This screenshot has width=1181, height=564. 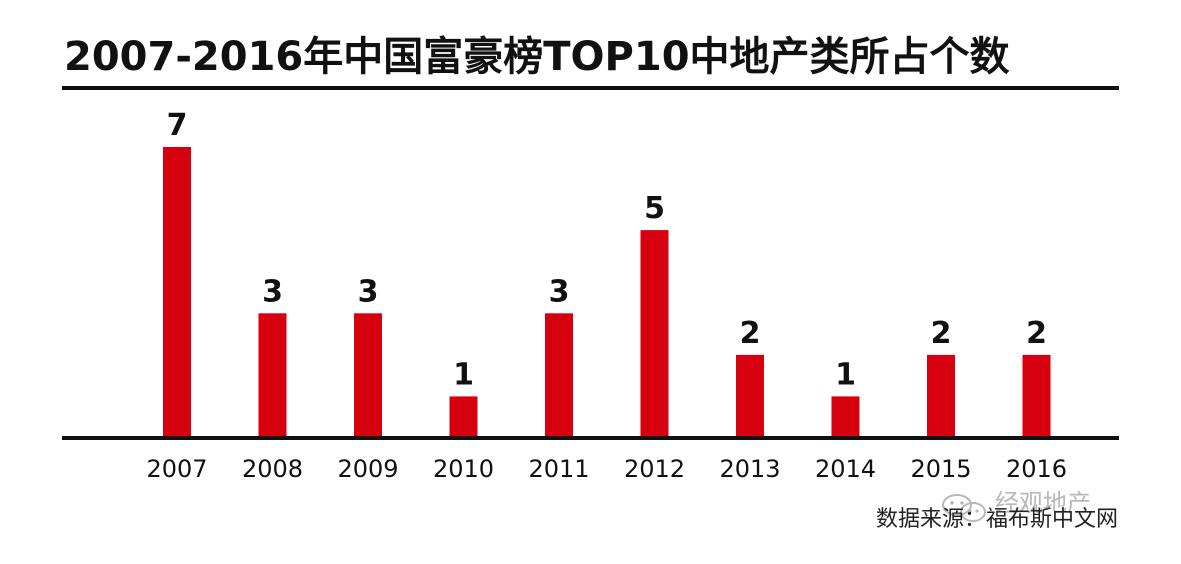 I want to click on bar-2013, so click(x=750, y=396).